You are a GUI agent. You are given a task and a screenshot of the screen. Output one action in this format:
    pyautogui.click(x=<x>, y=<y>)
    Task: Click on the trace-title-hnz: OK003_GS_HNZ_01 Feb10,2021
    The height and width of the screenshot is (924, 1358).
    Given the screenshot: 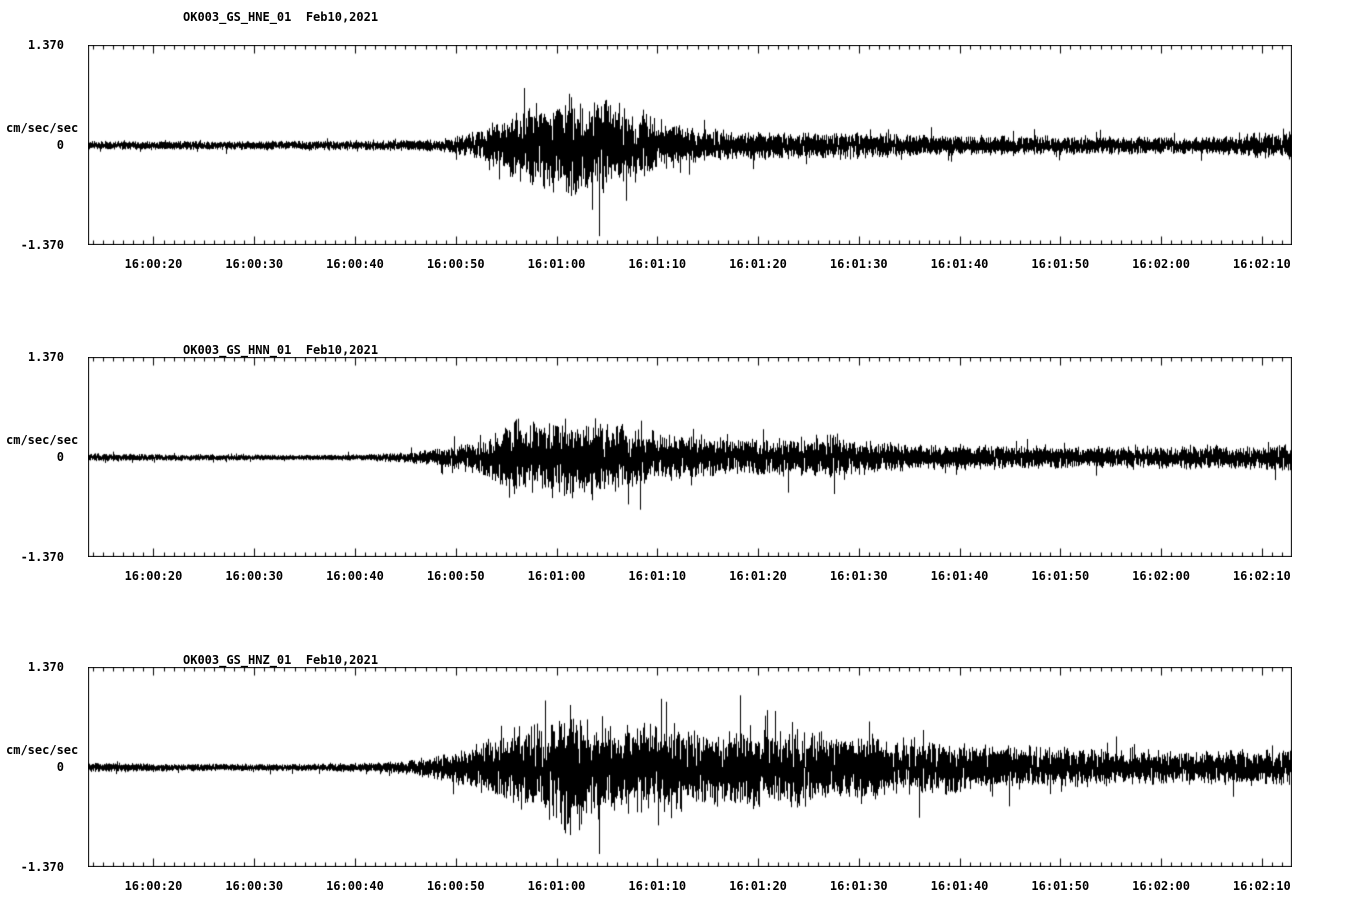 What is the action you would take?
    pyautogui.click(x=281, y=660)
    